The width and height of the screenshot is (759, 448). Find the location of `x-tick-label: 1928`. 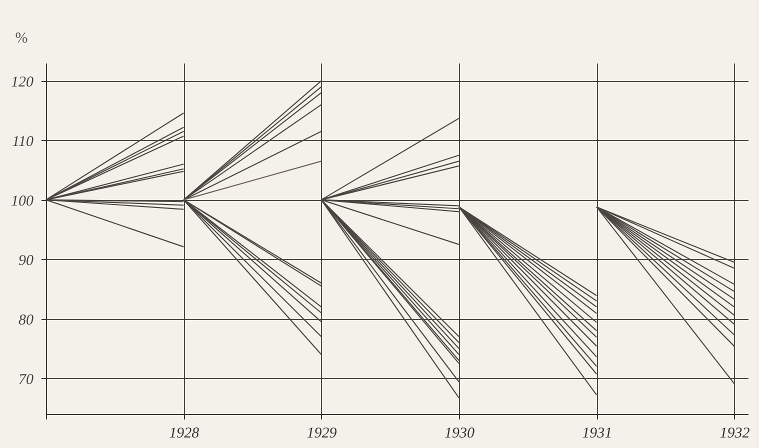

x-tick-label: 1928 is located at coordinates (184, 434).